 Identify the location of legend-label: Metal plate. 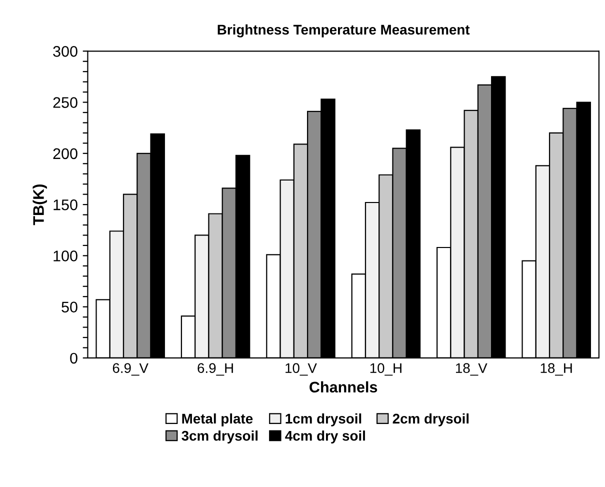
(217, 419).